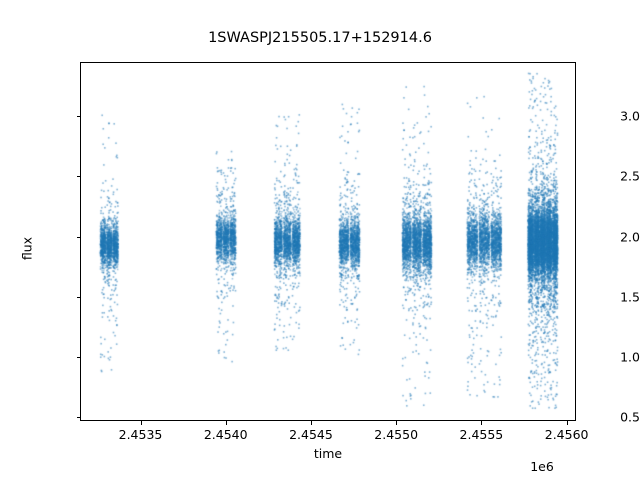 This screenshot has width=640, height=480. Describe the element at coordinates (630, 357) in the screenshot. I see `y-tick-label: 1.0` at that location.